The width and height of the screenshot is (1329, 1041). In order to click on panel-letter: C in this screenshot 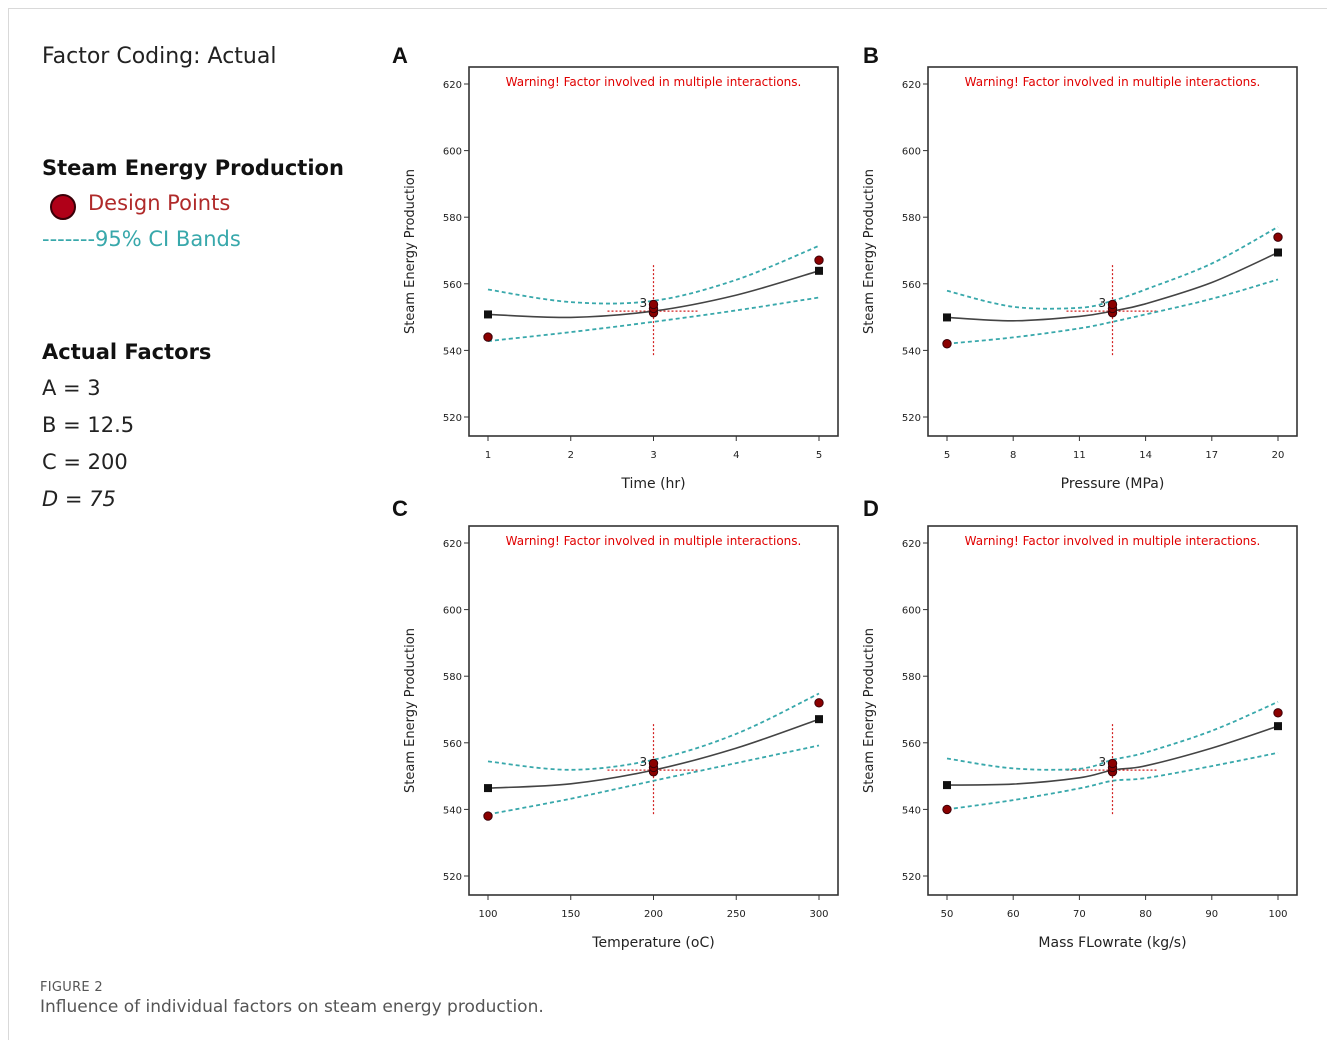, I will do `click(400, 508)`.